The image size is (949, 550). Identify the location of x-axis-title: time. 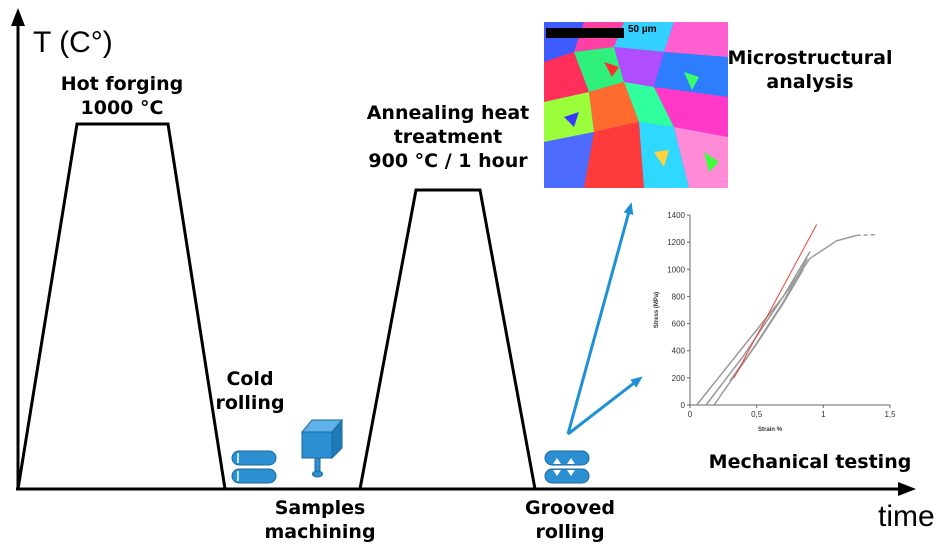
(906, 516).